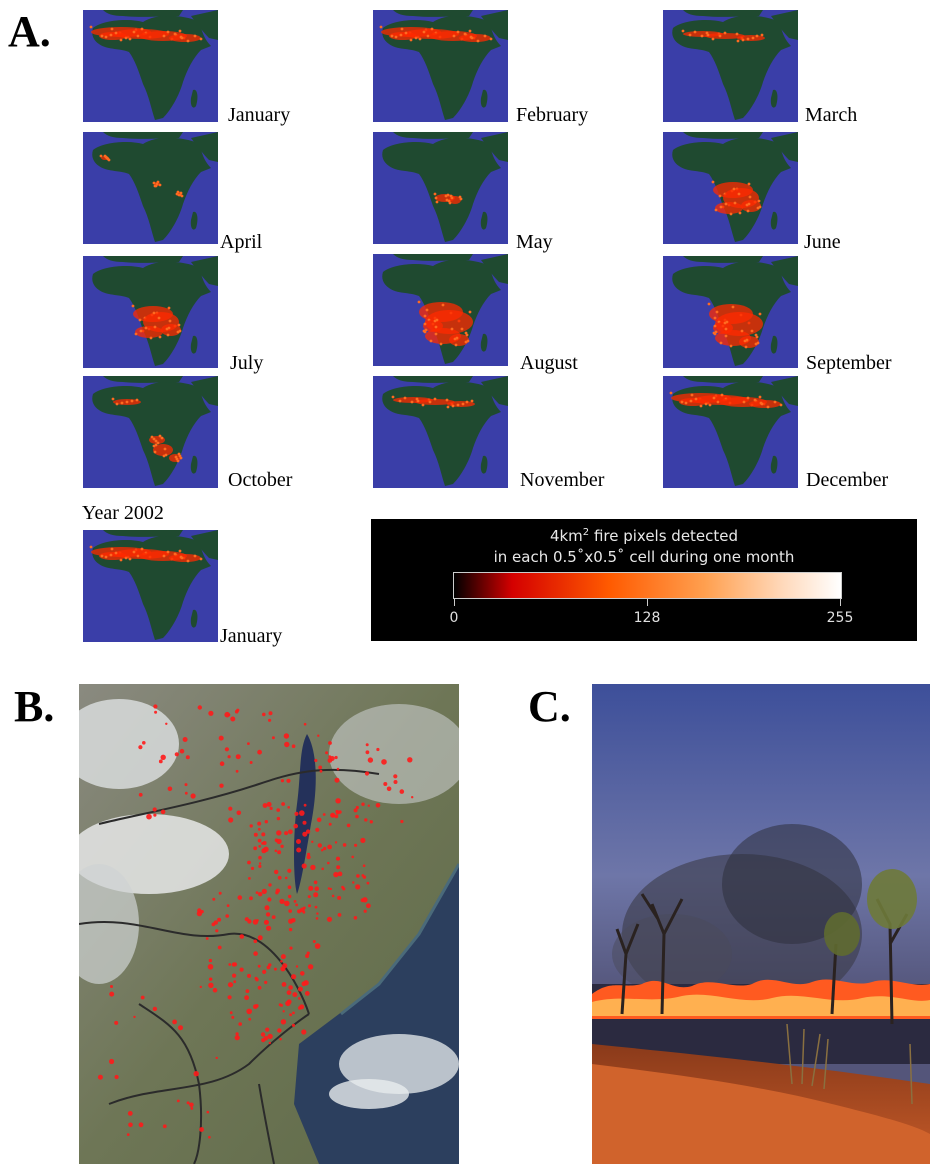 Image resolution: width=930 pixels, height=1169 pixels. I want to click on legend-title-part1: 4km, so click(566, 536).